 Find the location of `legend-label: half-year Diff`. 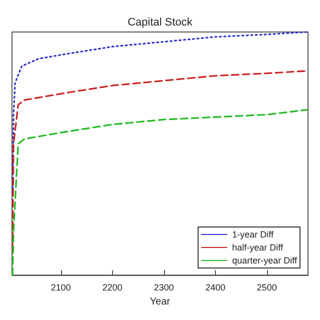

legend-label: half-year Diff is located at coordinates (258, 247).